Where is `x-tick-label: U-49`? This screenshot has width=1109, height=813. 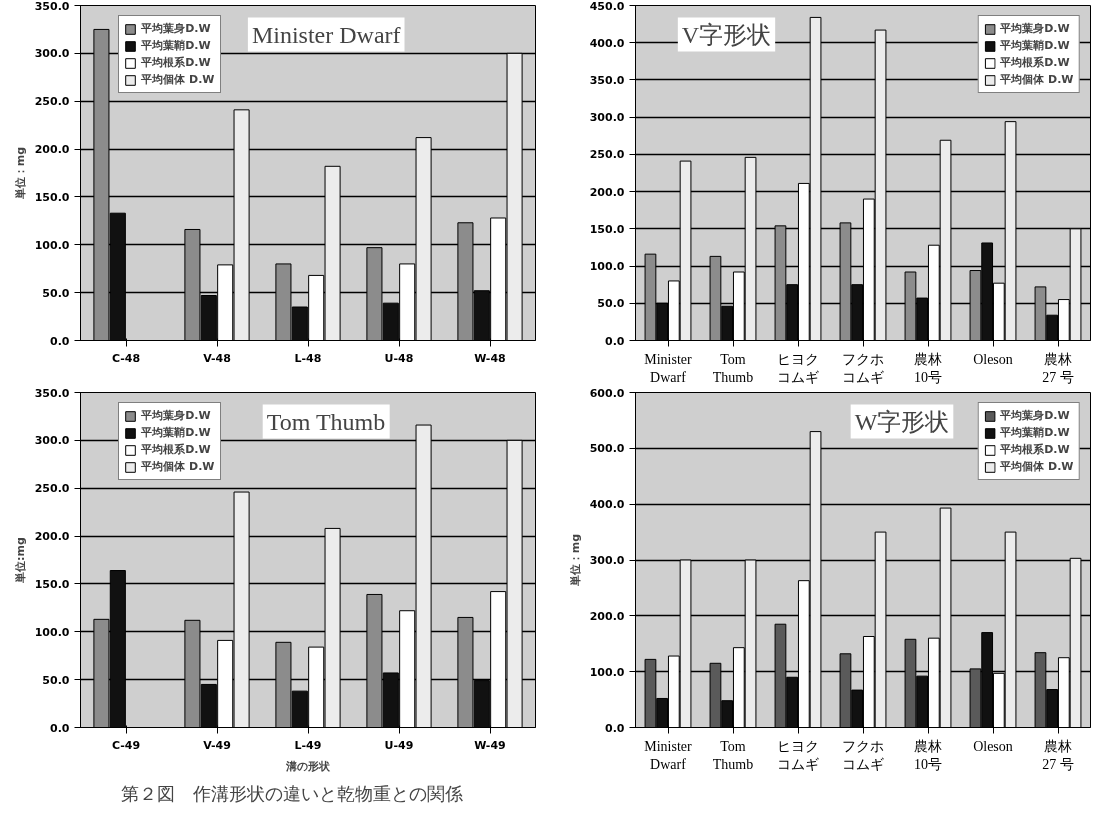
x-tick-label: U-49 is located at coordinates (399, 745).